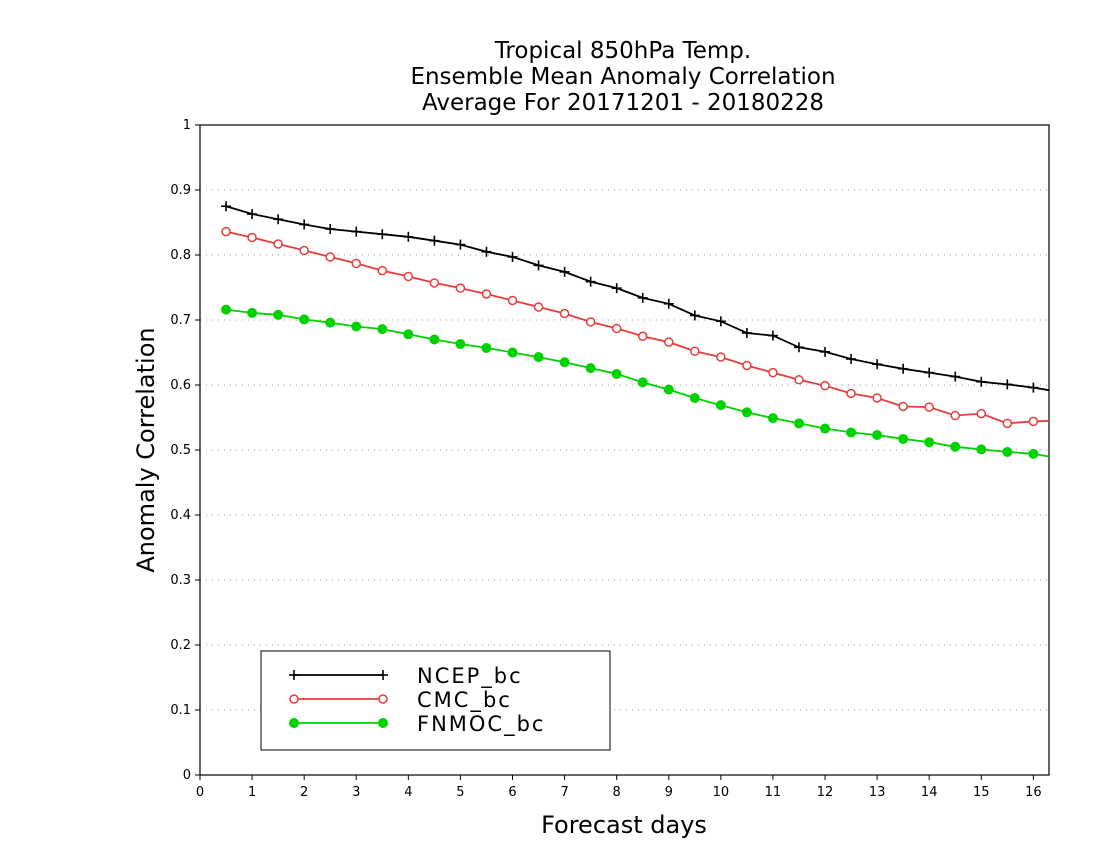 The height and width of the screenshot is (850, 1100). What do you see at coordinates (187, 775) in the screenshot?
I see `y-tick-label: 0` at bounding box center [187, 775].